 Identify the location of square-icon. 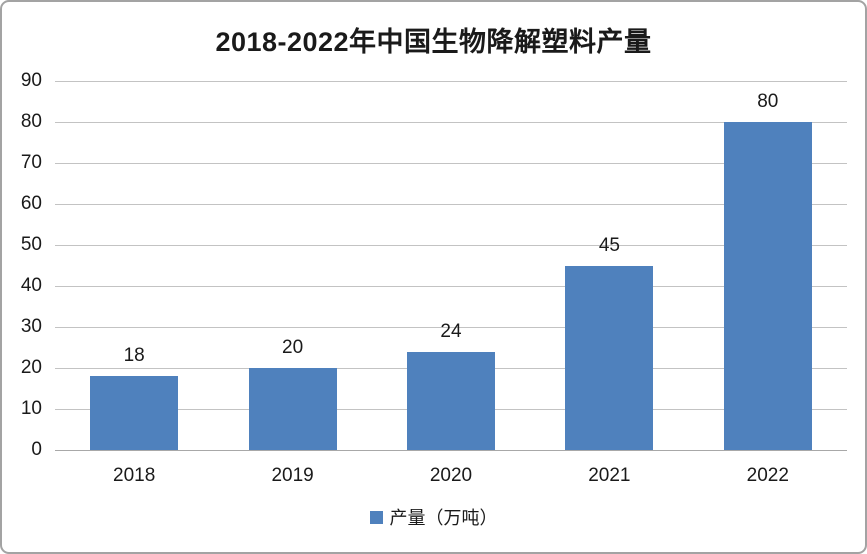
(376, 517).